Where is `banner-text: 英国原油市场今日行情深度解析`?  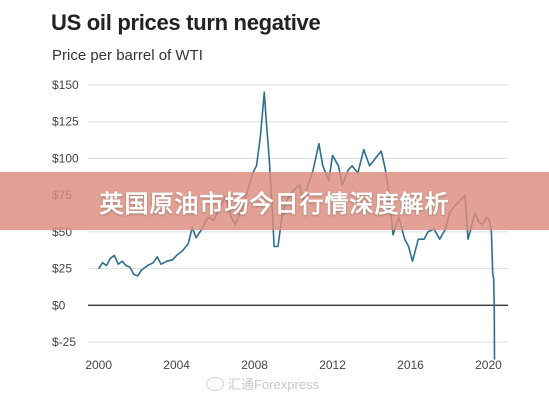 banner-text: 英国原油市场今日行情深度解析 is located at coordinates (274, 203).